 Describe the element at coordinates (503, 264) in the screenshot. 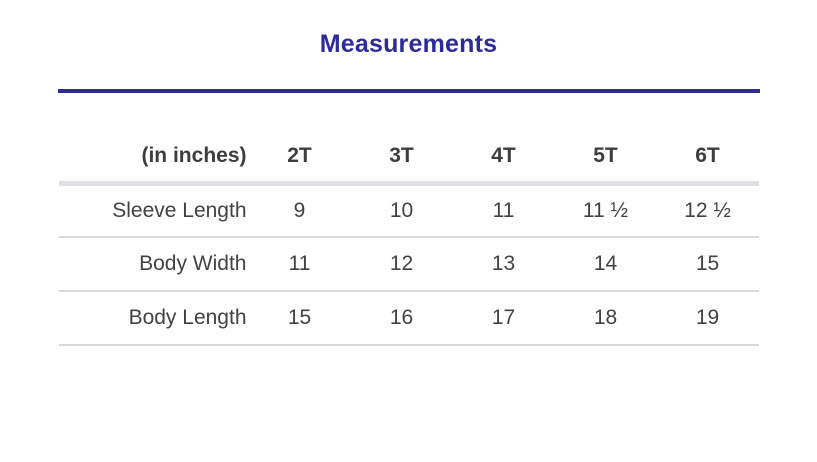

I see `cell-width-4t: 13` at that location.